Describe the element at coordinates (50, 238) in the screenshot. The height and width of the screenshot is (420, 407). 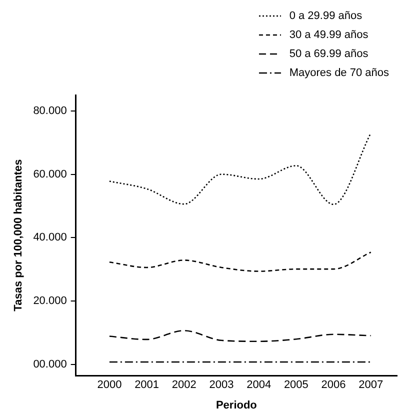
I see `y-tick-label: 40.000` at that location.